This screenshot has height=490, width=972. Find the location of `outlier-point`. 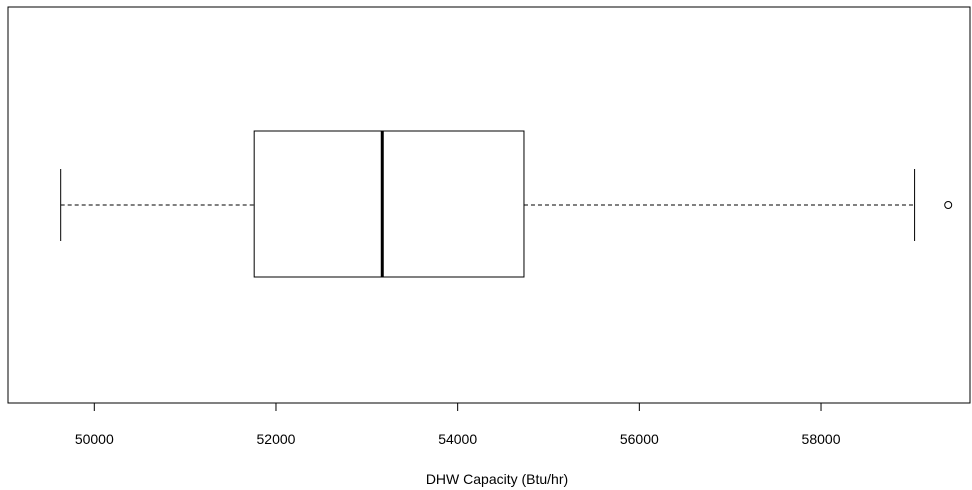

outlier-point is located at coordinates (948, 205).